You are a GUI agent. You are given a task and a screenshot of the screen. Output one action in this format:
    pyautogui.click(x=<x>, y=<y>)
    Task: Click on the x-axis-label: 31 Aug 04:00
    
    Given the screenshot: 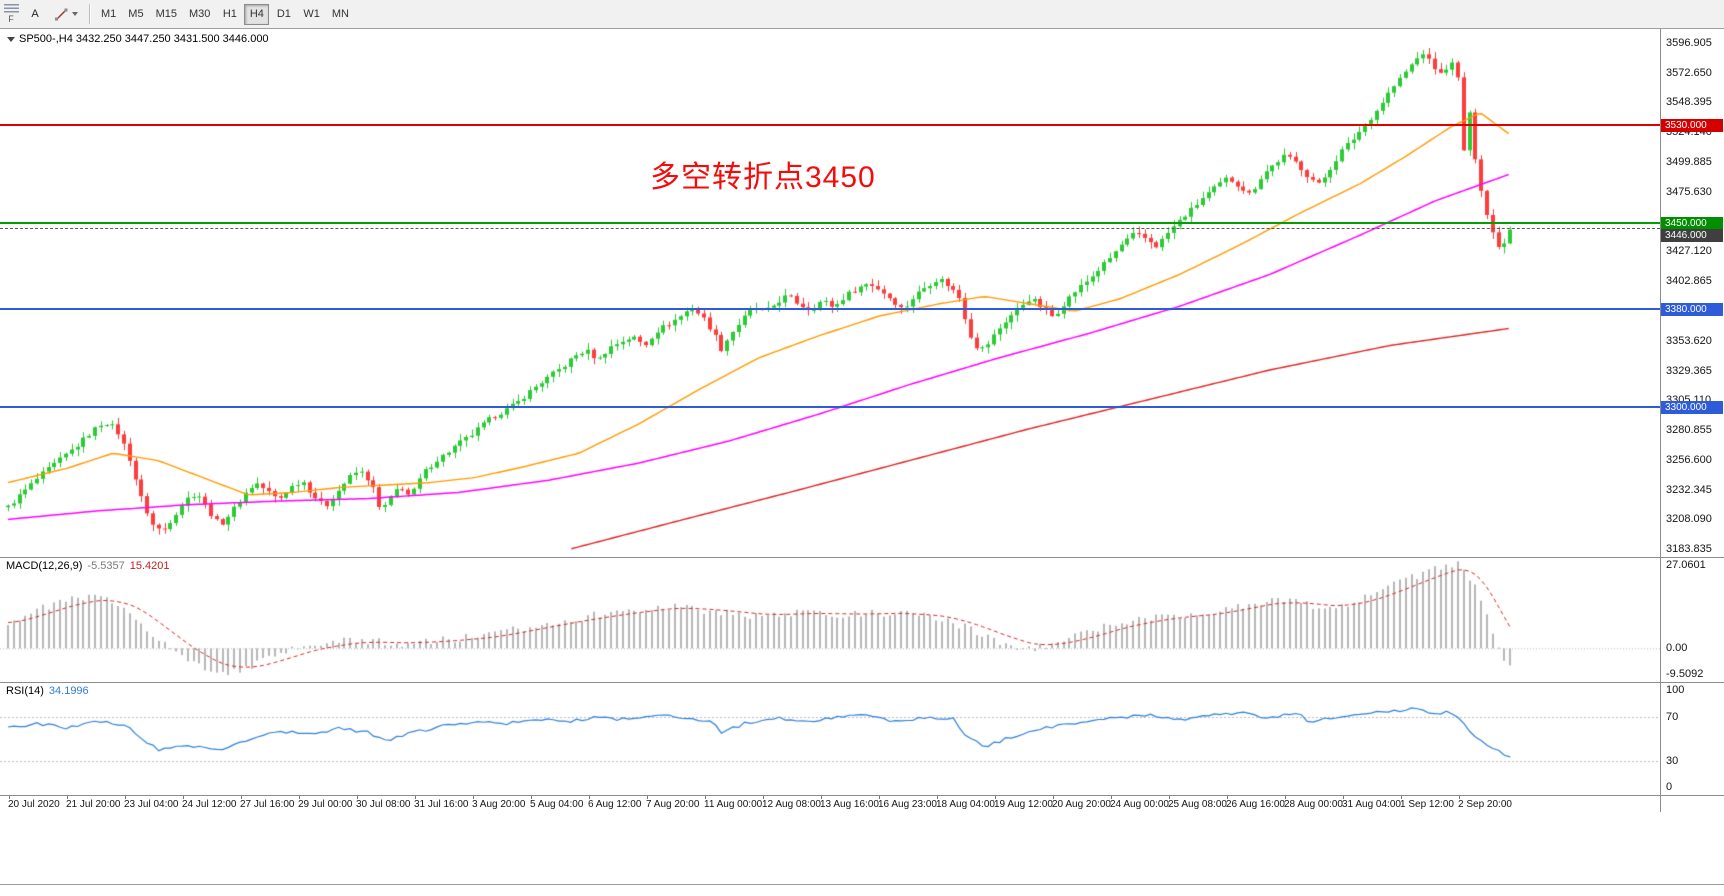 What is the action you would take?
    pyautogui.click(x=1371, y=804)
    